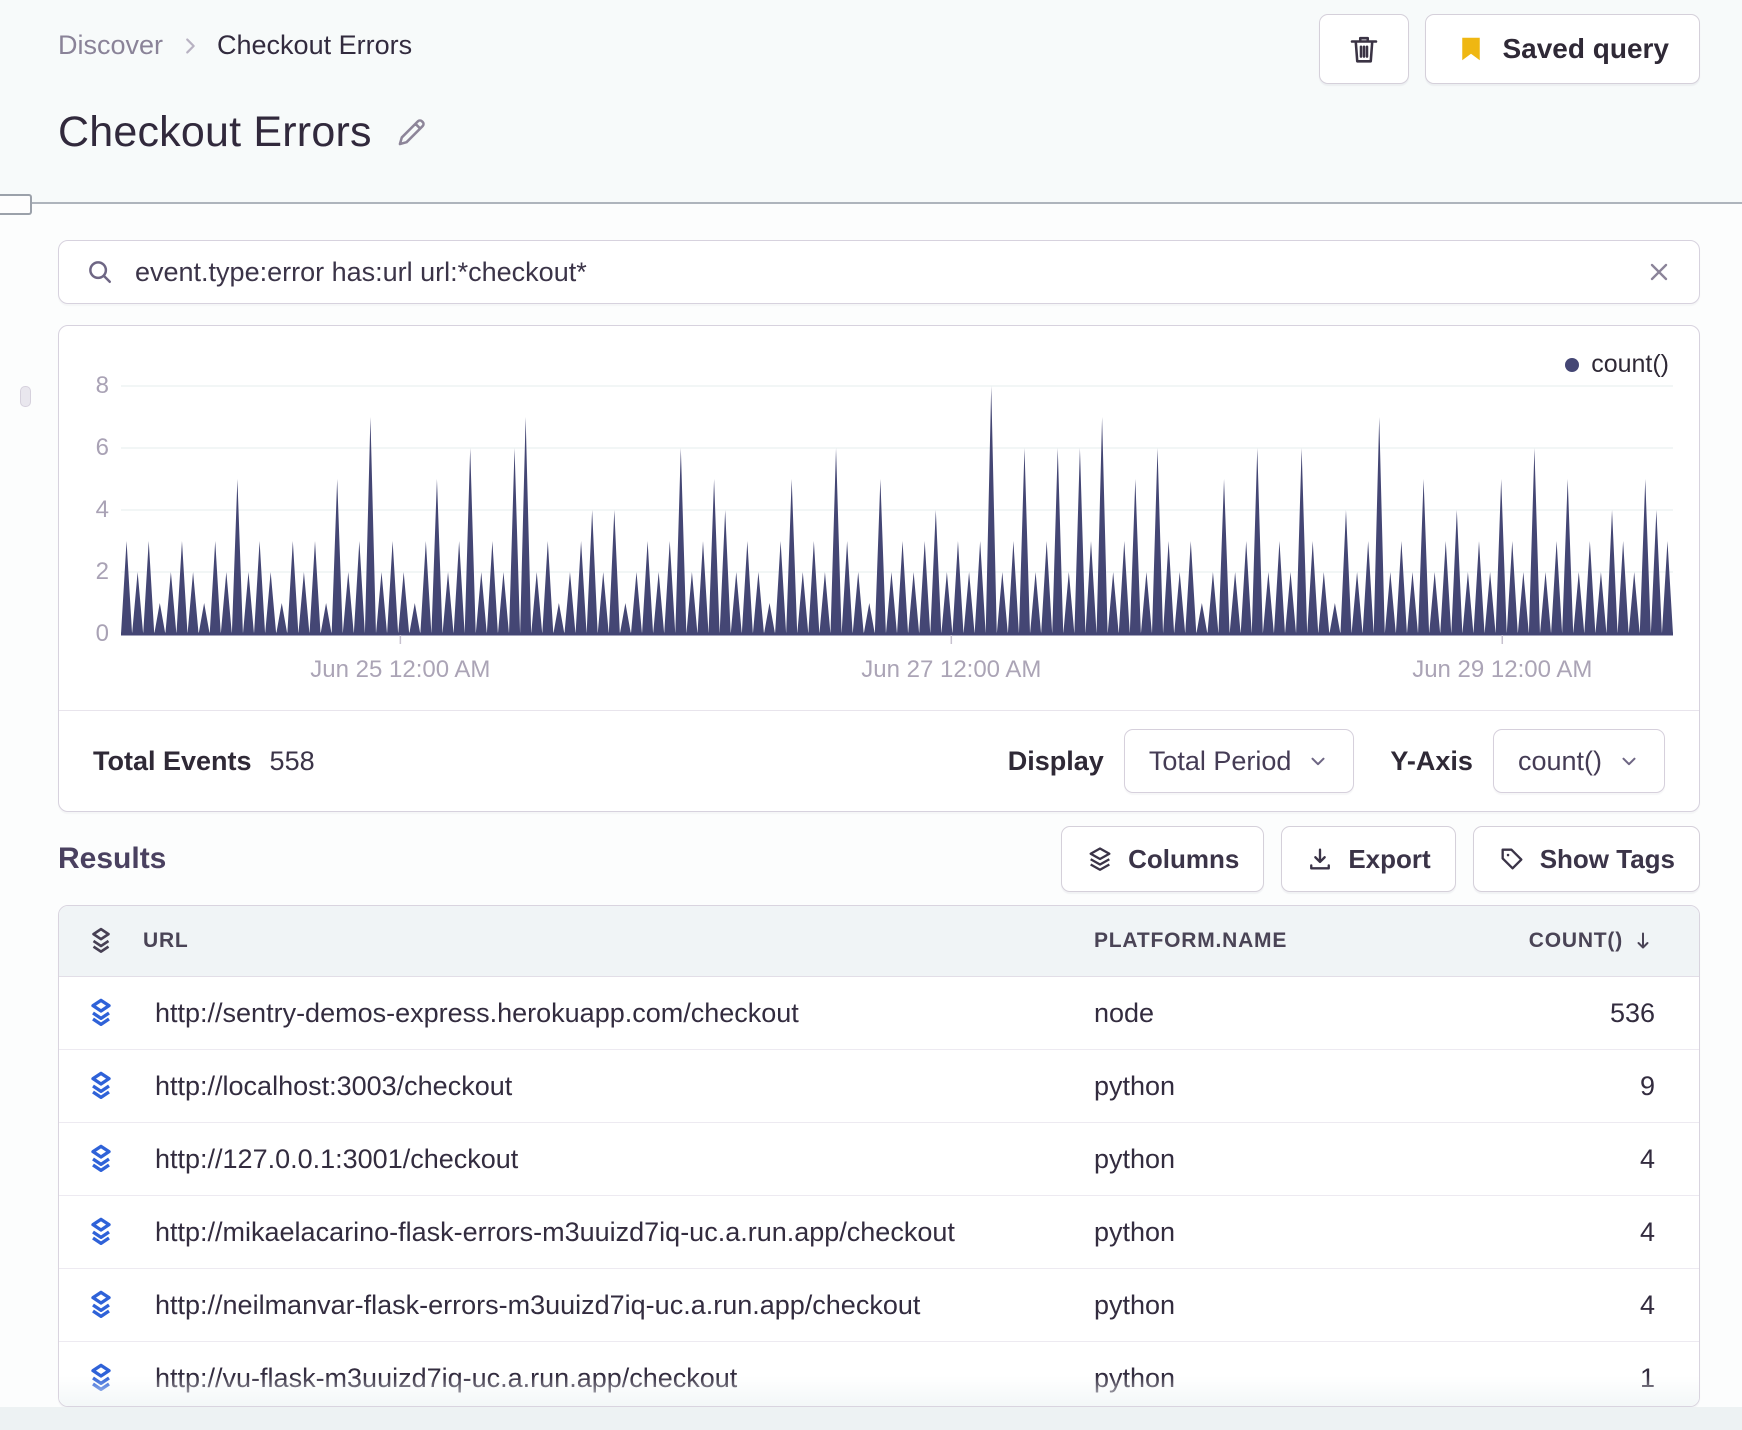 The width and height of the screenshot is (1742, 1430). I want to click on bookmark-icon, so click(1471, 49).